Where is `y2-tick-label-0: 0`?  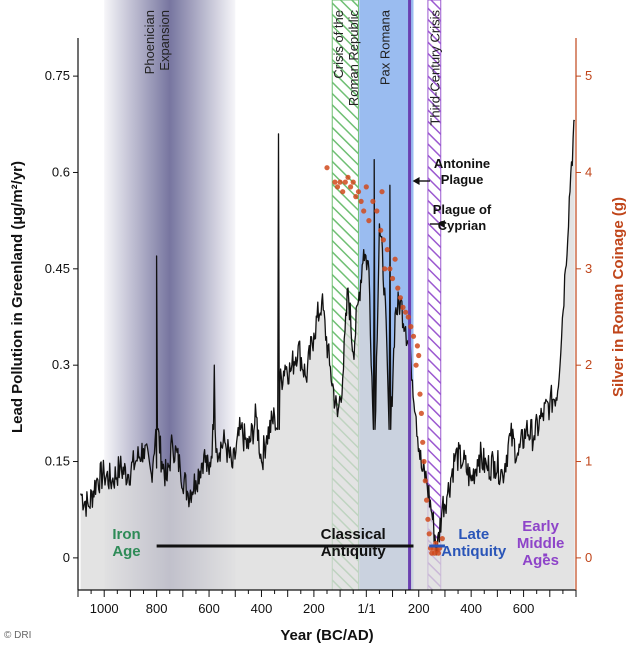 y2-tick-label-0: 0 is located at coordinates (588, 557).